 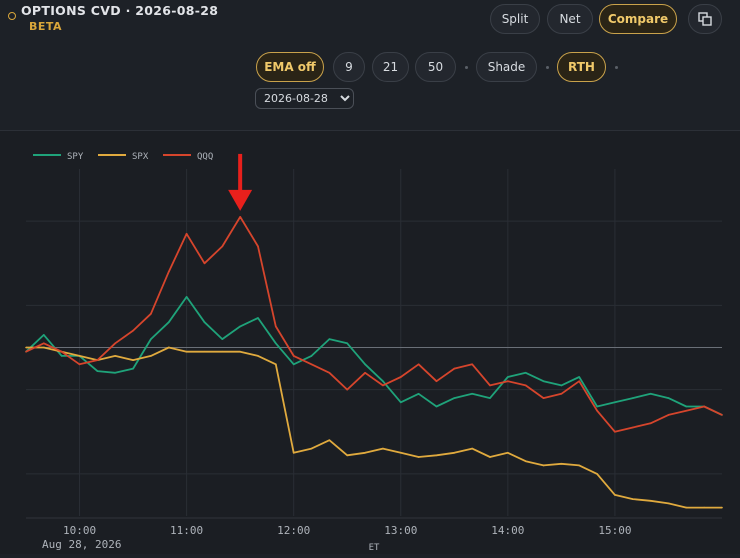 What do you see at coordinates (435, 67) in the screenshot?
I see `ema-50-button: 50` at bounding box center [435, 67].